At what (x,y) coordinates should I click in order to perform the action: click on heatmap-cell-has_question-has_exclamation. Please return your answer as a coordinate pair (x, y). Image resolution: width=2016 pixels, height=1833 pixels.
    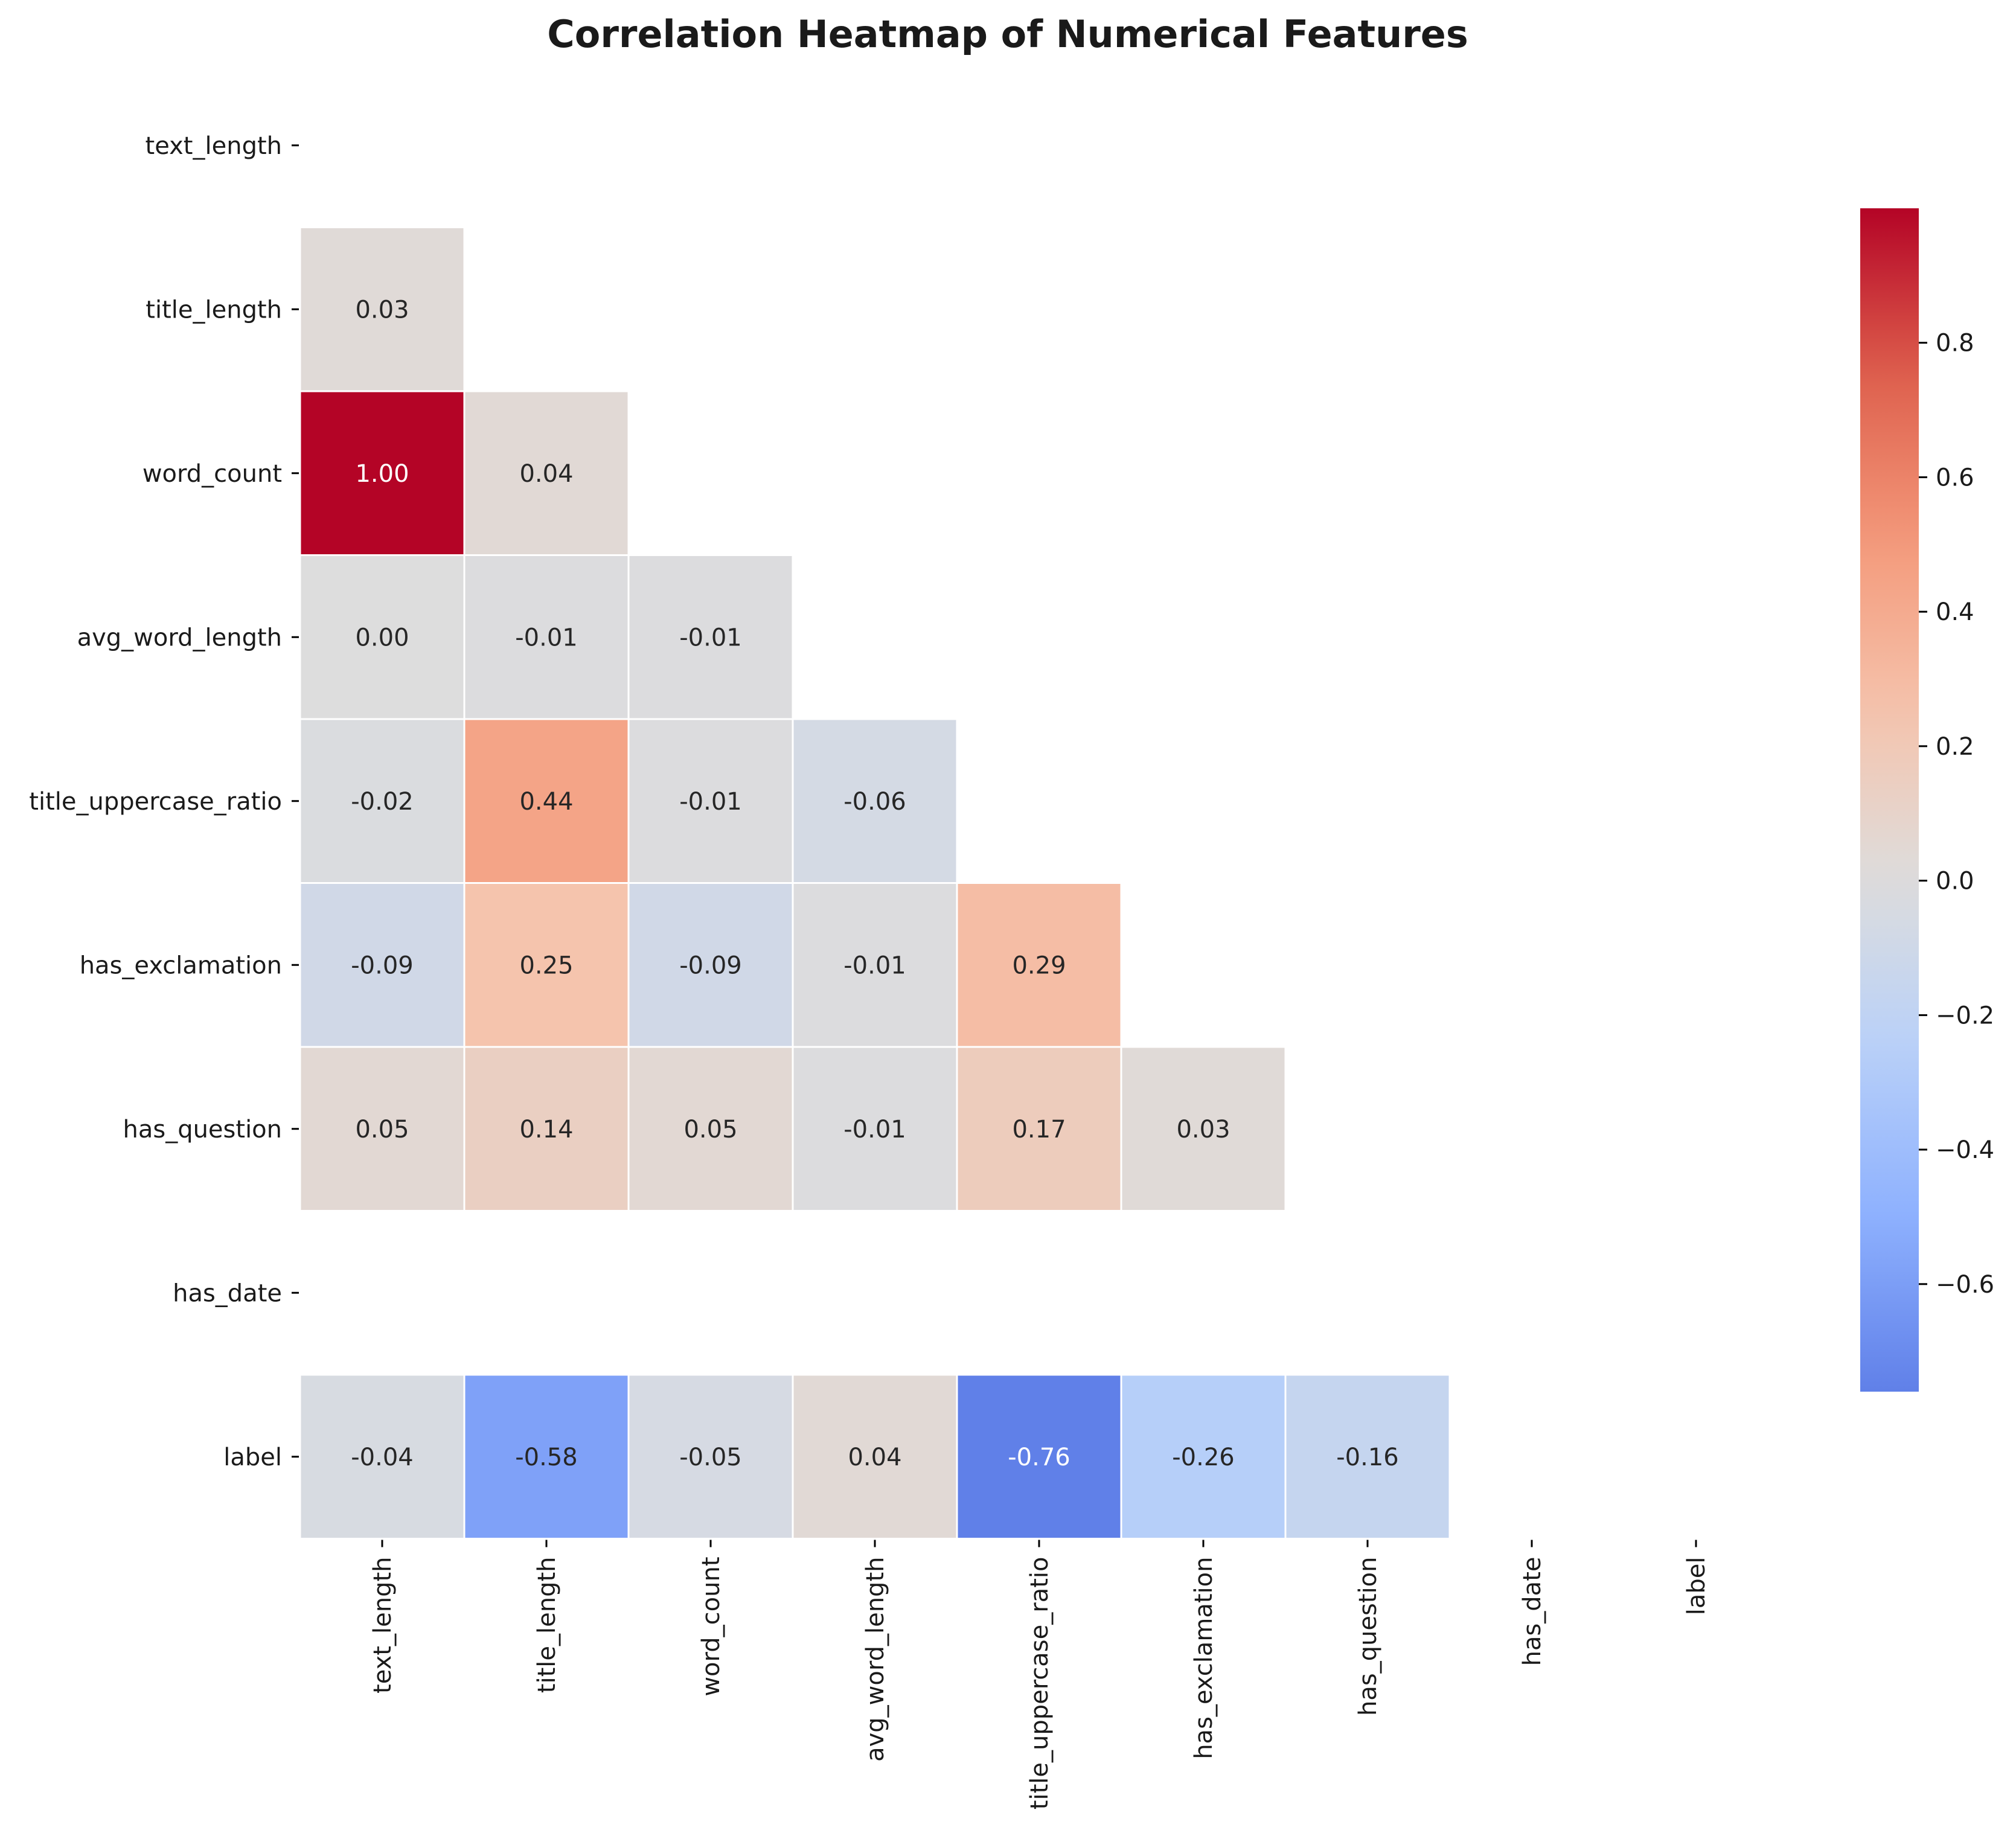
    Looking at the image, I should click on (1203, 1129).